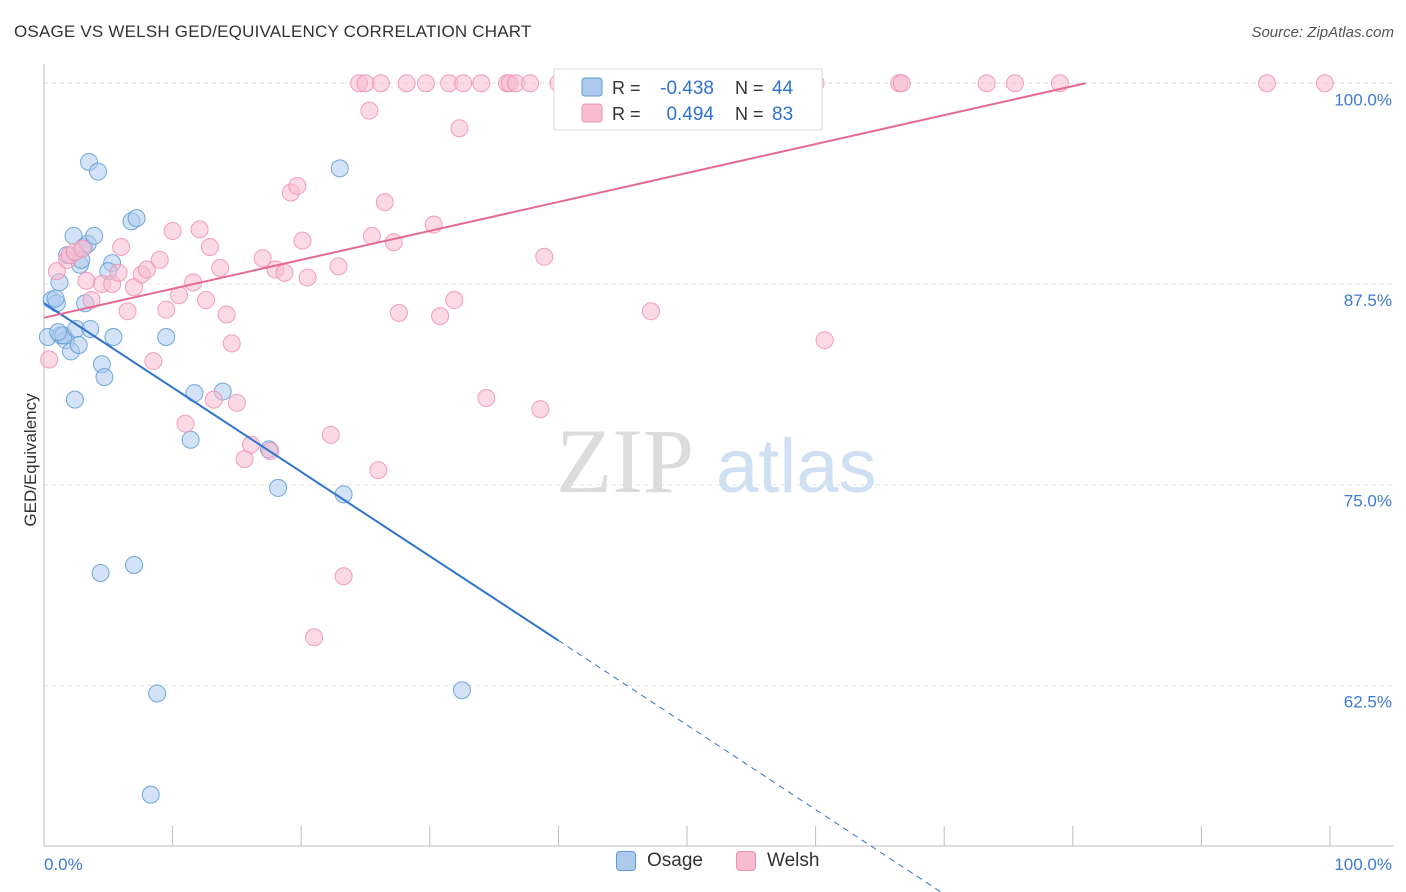 The width and height of the screenshot is (1406, 892). Describe the element at coordinates (690, 114) in the screenshot. I see `legend-welsh-r: 0.494` at that location.